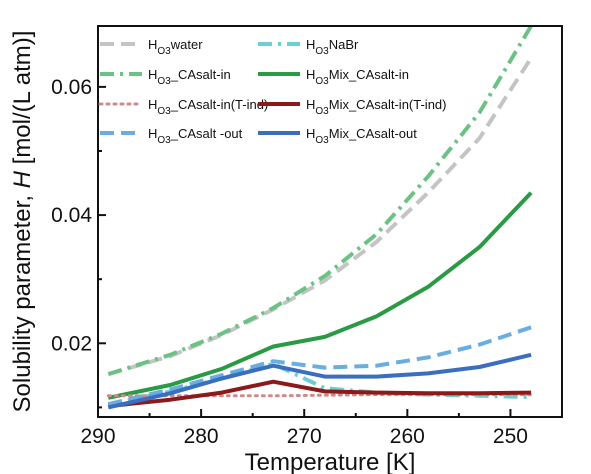 The image size is (591, 474). What do you see at coordinates (357, 77) in the screenshot?
I see `legend-label: HO3Mix_CAsalt-in` at bounding box center [357, 77].